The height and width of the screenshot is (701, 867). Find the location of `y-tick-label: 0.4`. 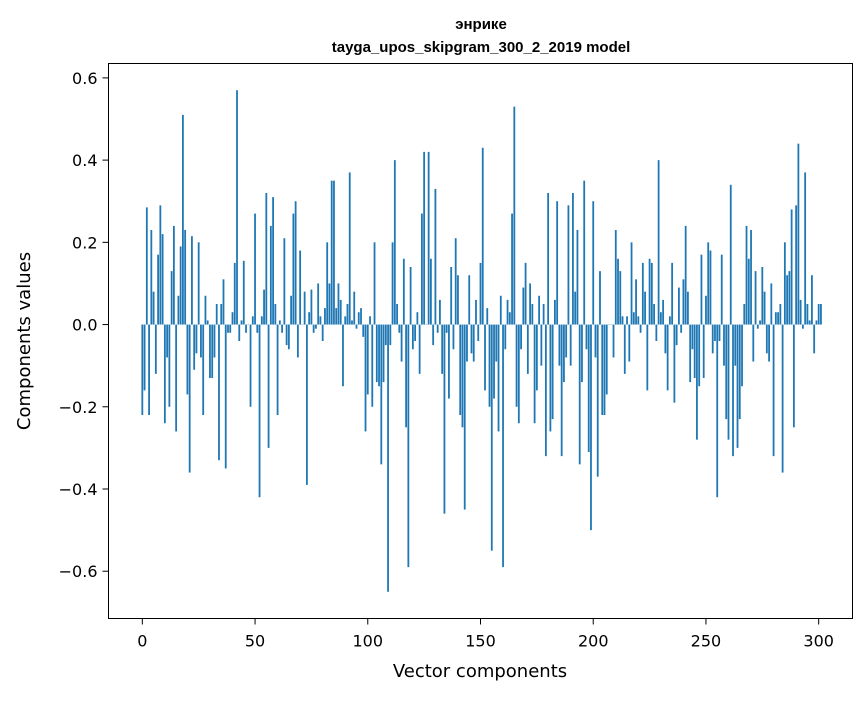

y-tick-label: 0.4 is located at coordinates (84, 160).